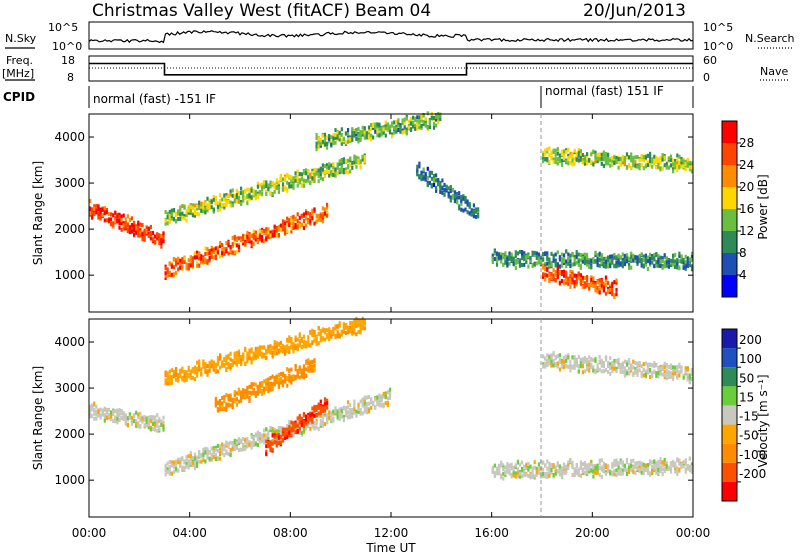 Image resolution: width=800 pixels, height=558 pixels. I want to click on freq-tick-high: 18, so click(68, 60).